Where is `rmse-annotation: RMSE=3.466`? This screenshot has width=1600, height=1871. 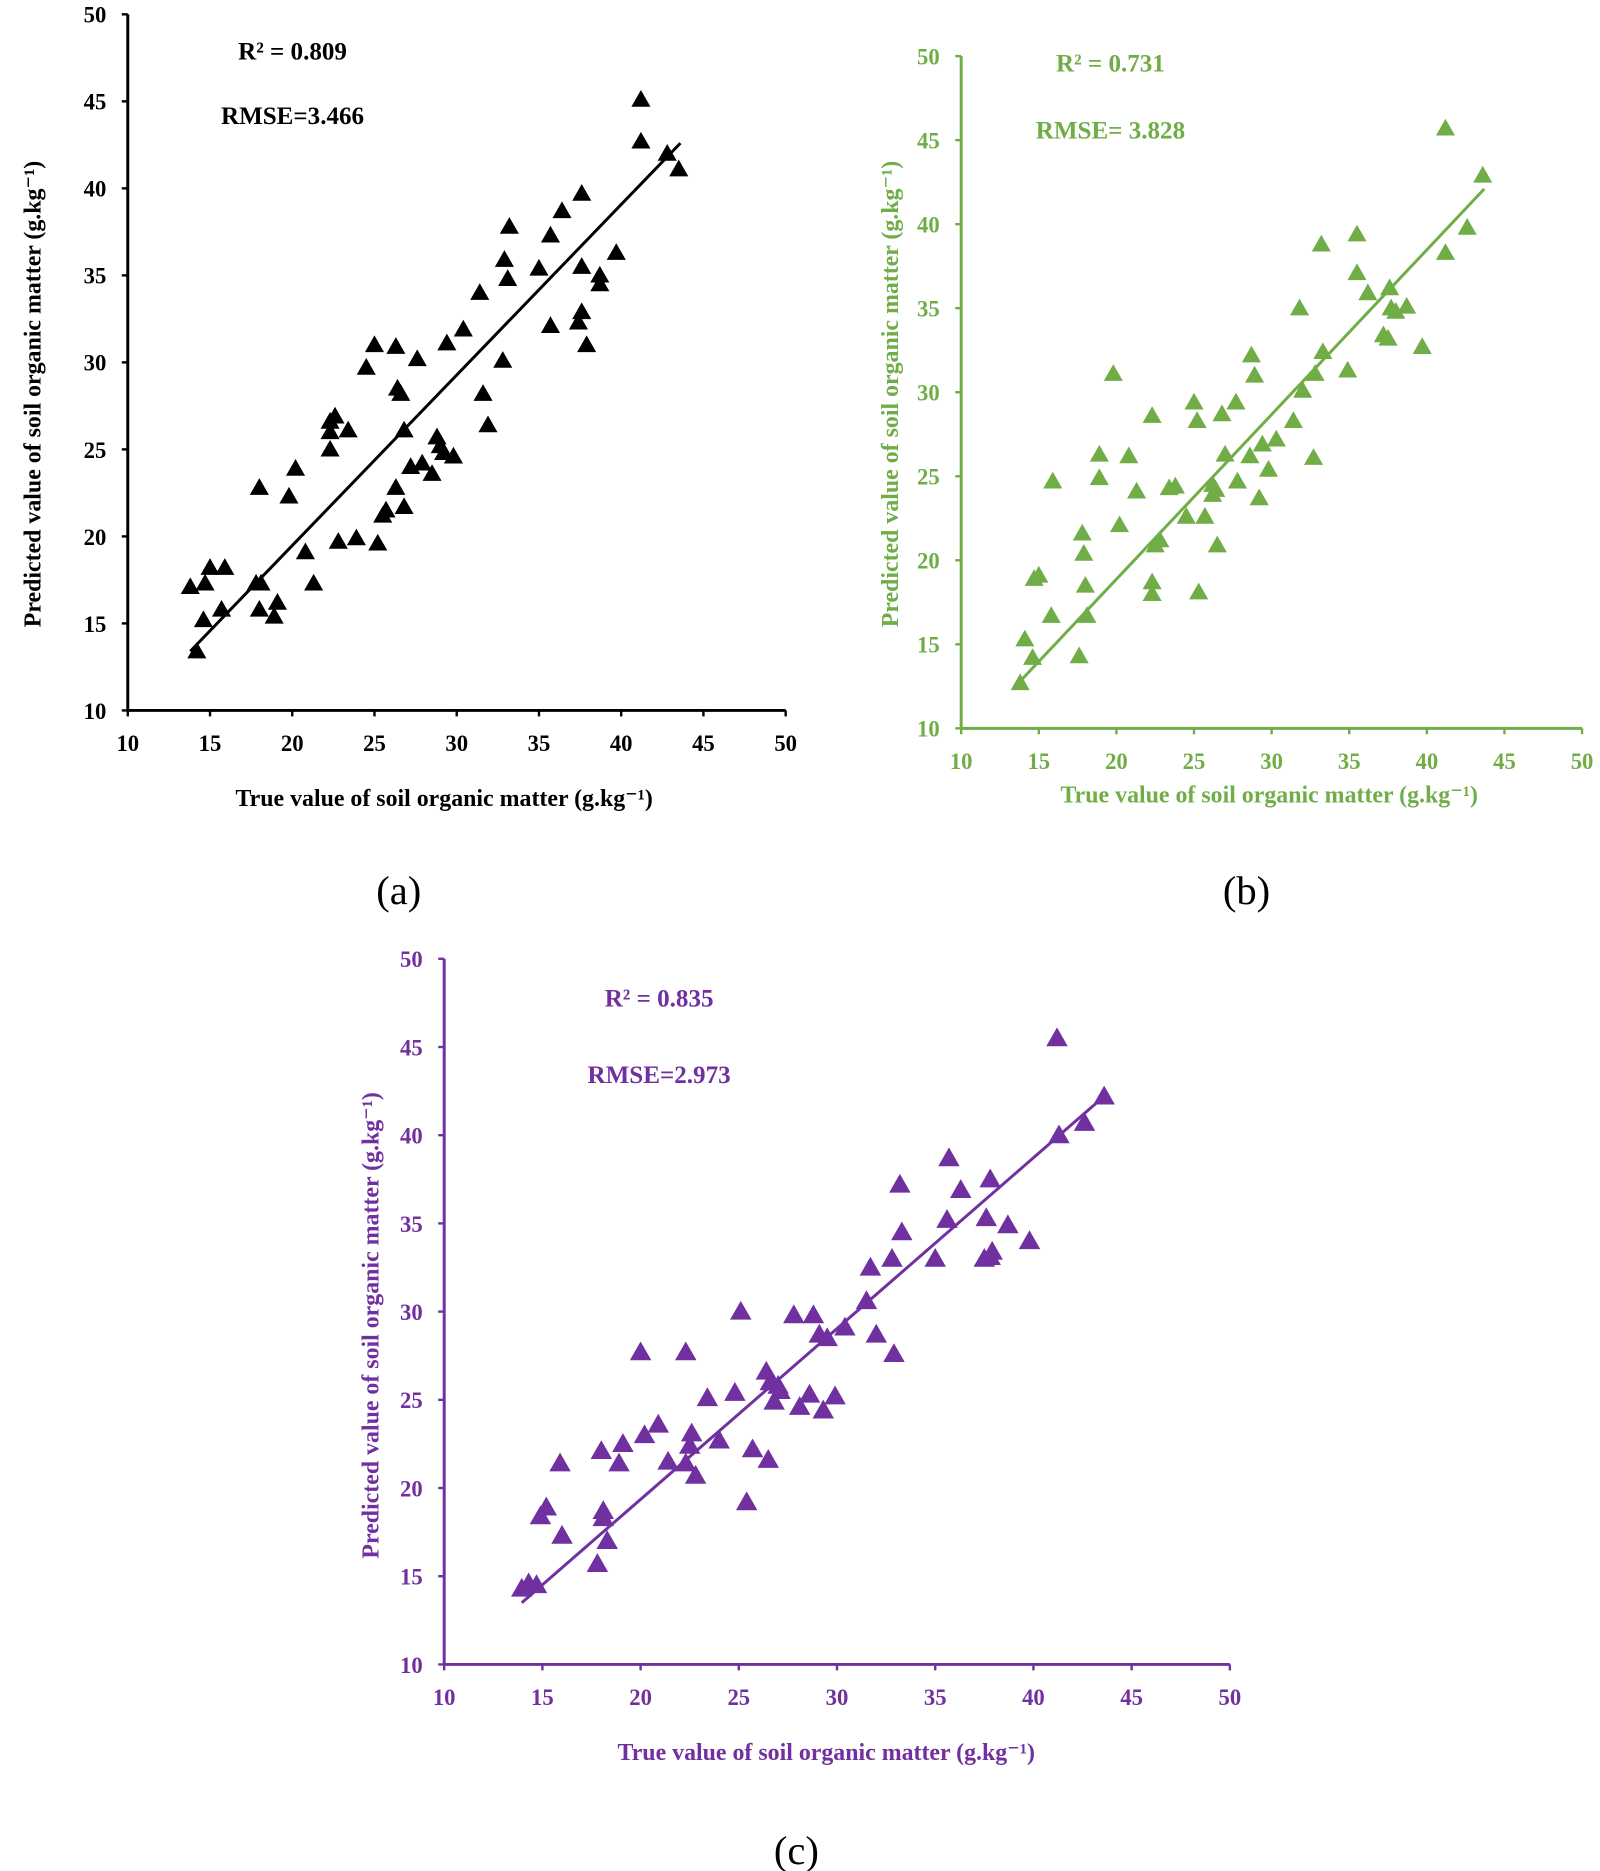
rmse-annotation: RMSE=3.466 is located at coordinates (292, 116).